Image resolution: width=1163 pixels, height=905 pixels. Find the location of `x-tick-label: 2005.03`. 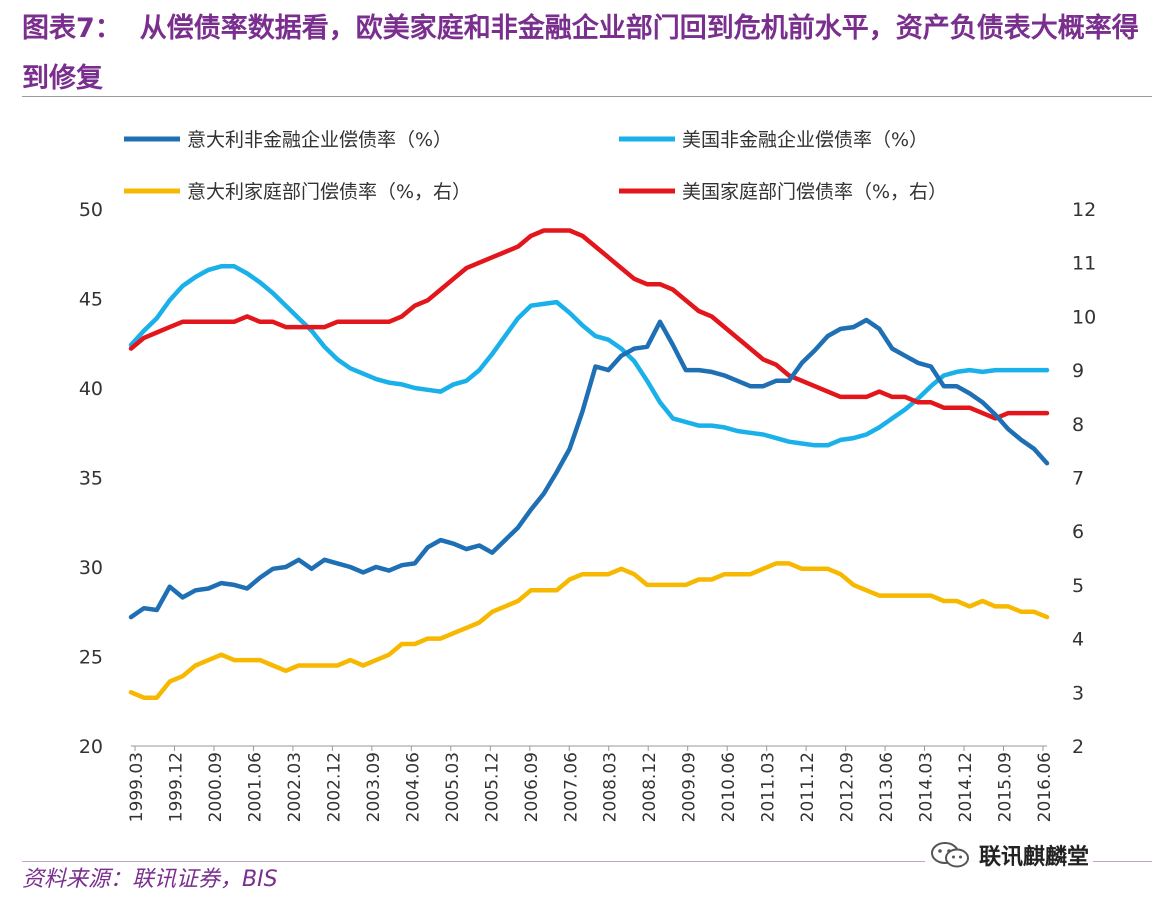

x-tick-label: 2005.03 is located at coordinates (453, 787).